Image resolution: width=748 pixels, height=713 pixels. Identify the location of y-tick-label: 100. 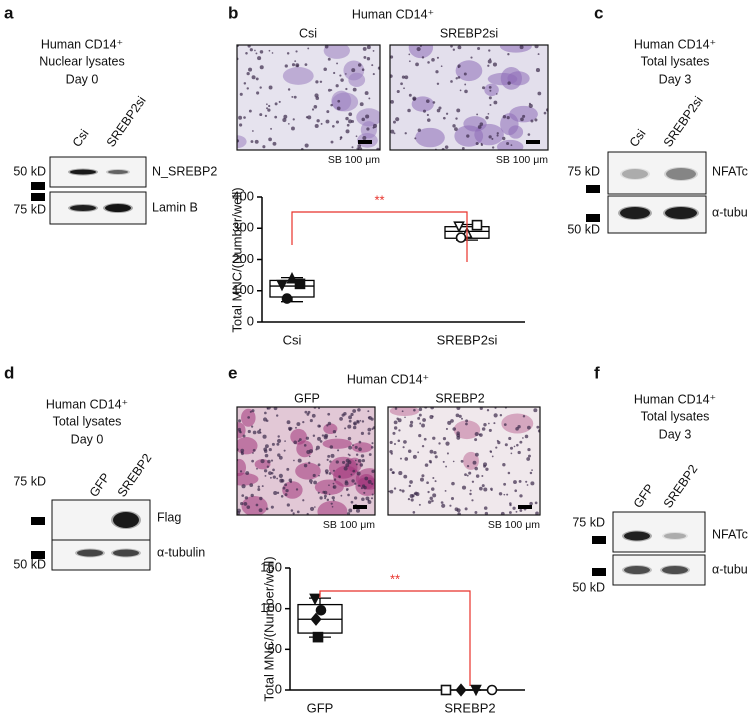
(271, 607).